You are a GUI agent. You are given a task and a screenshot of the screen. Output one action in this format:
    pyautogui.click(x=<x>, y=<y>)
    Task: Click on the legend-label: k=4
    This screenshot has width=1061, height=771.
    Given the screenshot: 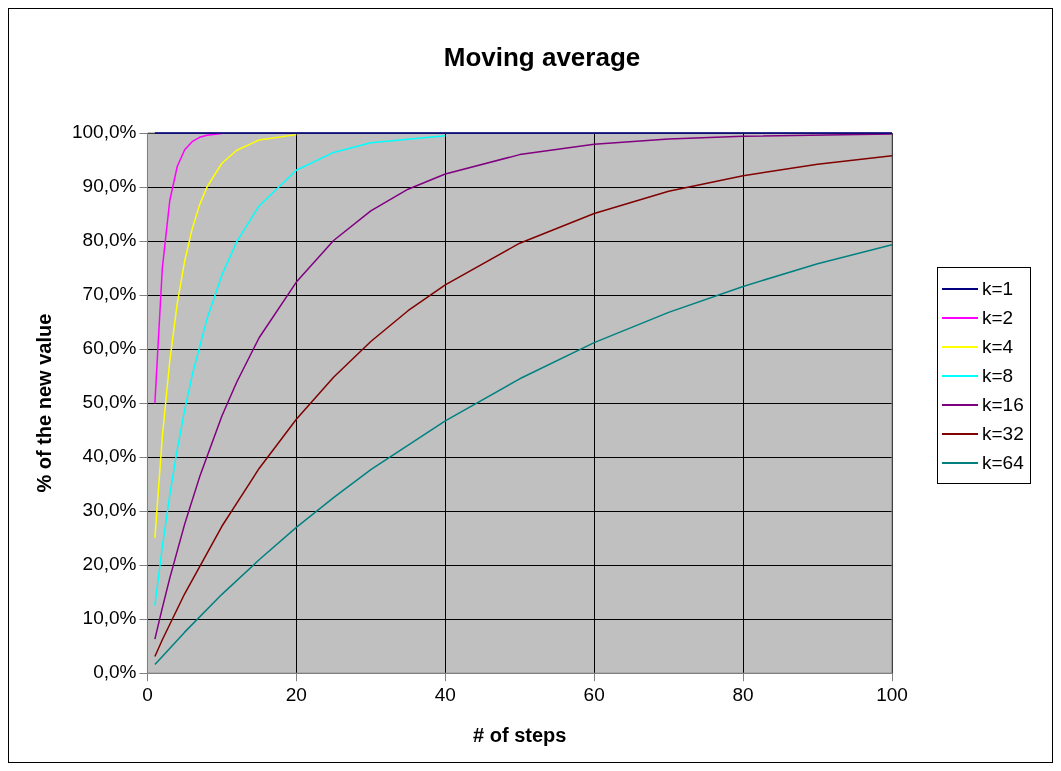 What is the action you would take?
    pyautogui.click(x=998, y=346)
    